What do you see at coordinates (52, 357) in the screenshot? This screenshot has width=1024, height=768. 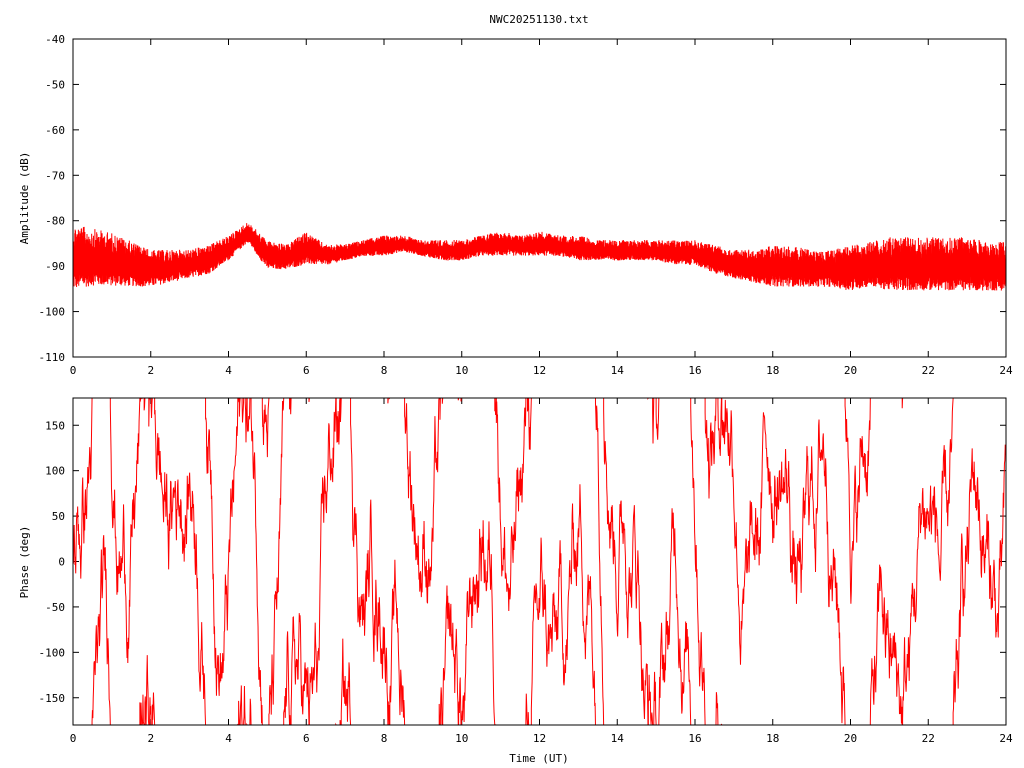 I see `y-tick-label: -110` at bounding box center [52, 357].